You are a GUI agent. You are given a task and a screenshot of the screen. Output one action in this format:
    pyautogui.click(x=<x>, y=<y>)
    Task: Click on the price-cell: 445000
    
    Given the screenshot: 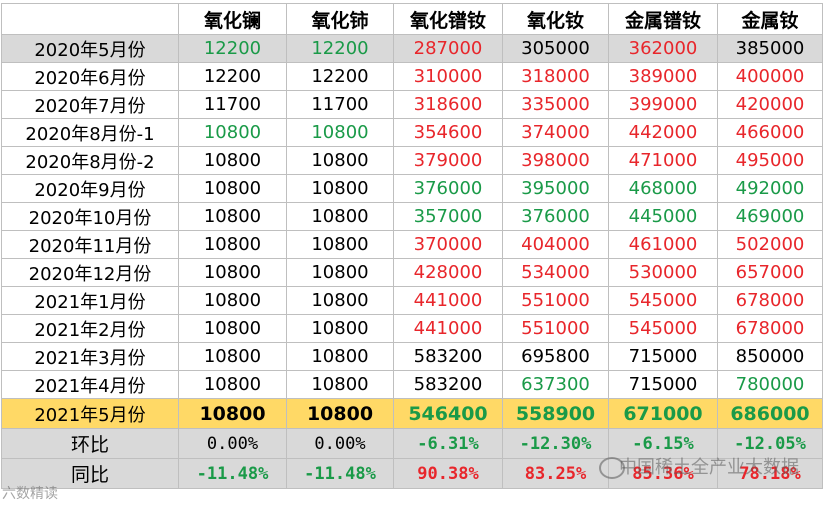 What is the action you would take?
    pyautogui.click(x=663, y=216)
    